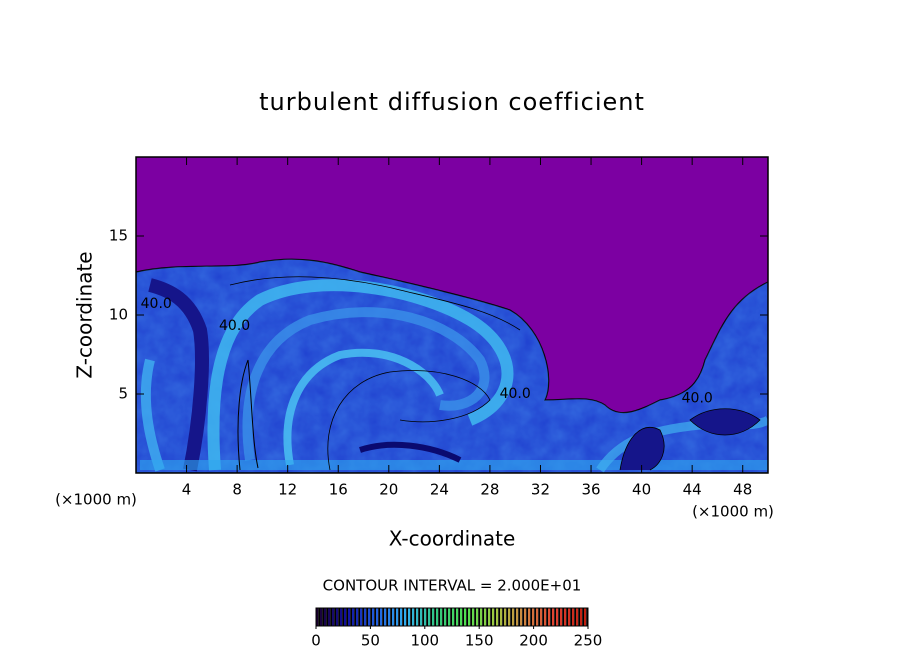 The height and width of the screenshot is (654, 904). Describe the element at coordinates (439, 490) in the screenshot. I see `x-tick-label: 24` at that location.